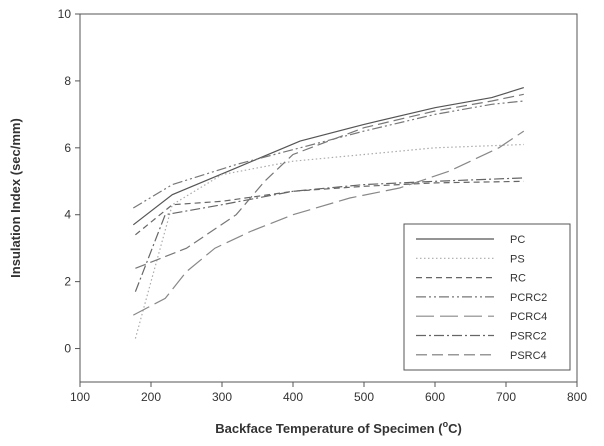 The image size is (604, 446). I want to click on y-tick-label: 0, so click(67, 349).